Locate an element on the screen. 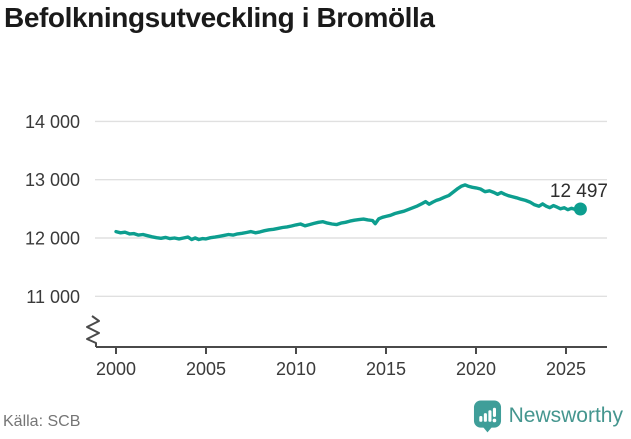  newsworthy-logo: Newsworthy is located at coordinates (548, 416).